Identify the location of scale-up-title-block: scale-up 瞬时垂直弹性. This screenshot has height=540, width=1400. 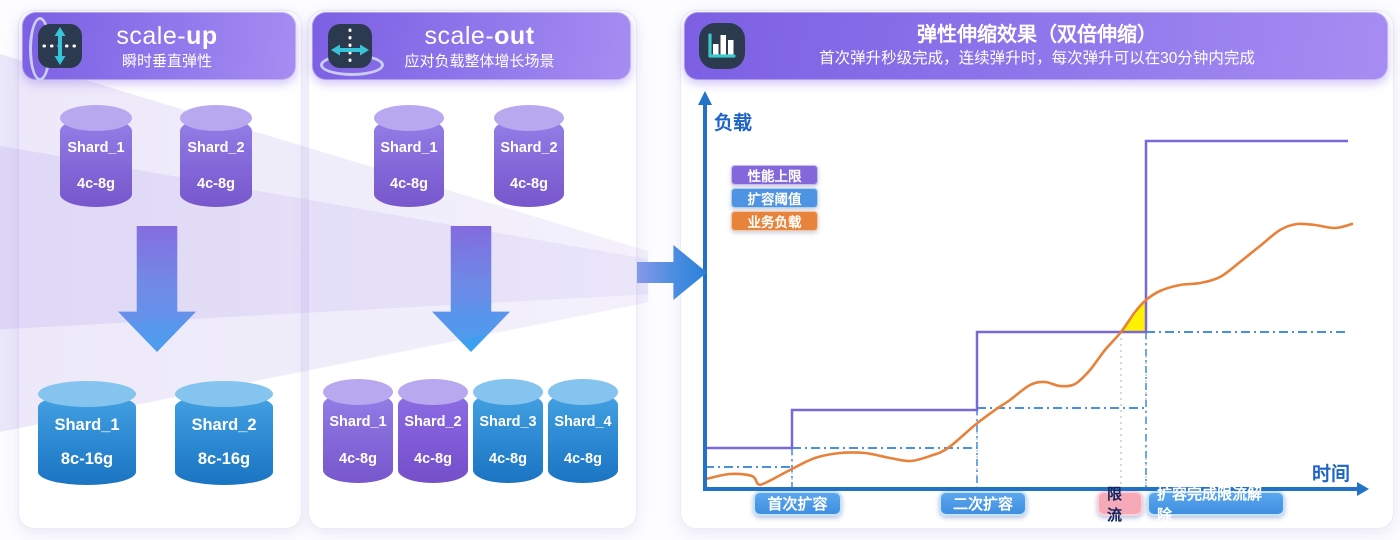
(190, 46).